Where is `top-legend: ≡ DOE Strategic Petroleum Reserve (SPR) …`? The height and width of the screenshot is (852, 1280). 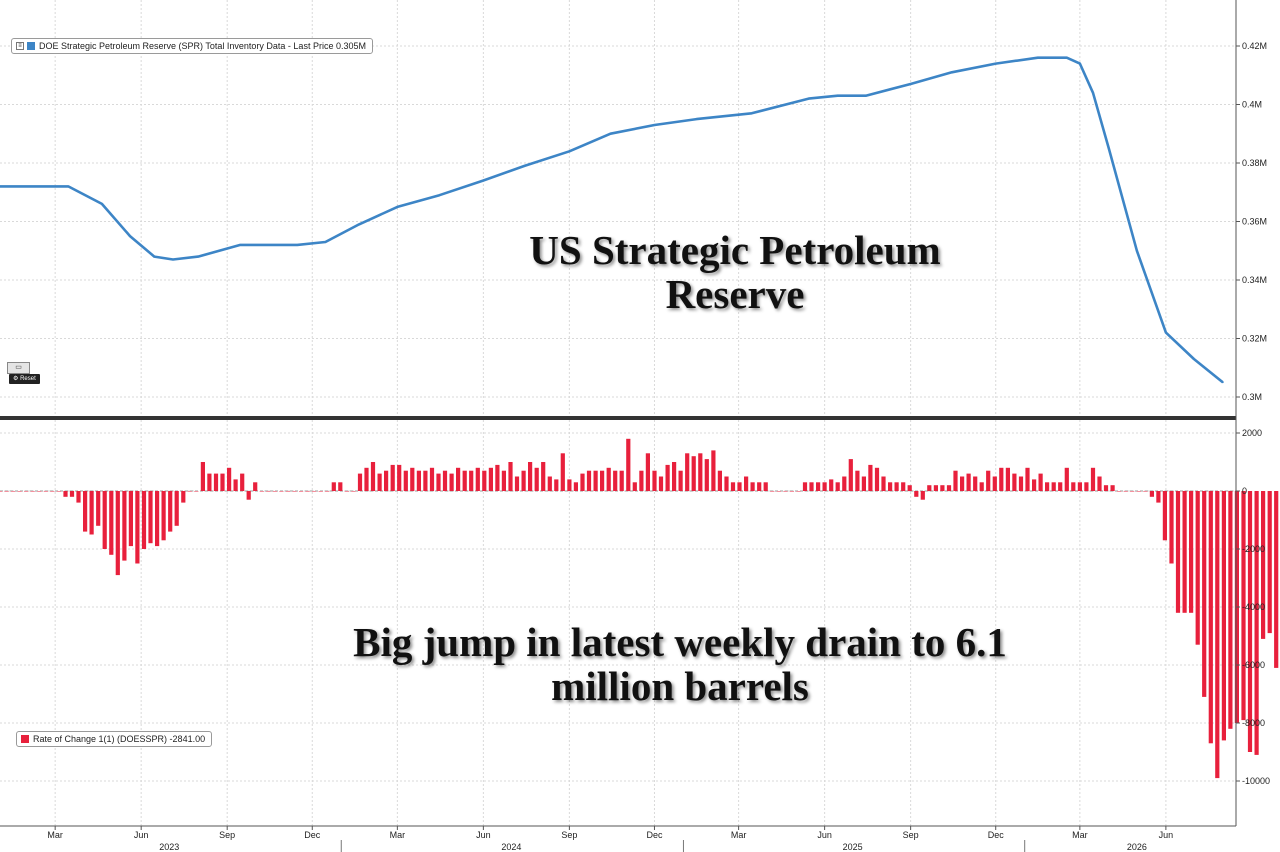 top-legend: ≡ DOE Strategic Petroleum Reserve (SPR) … is located at coordinates (192, 46).